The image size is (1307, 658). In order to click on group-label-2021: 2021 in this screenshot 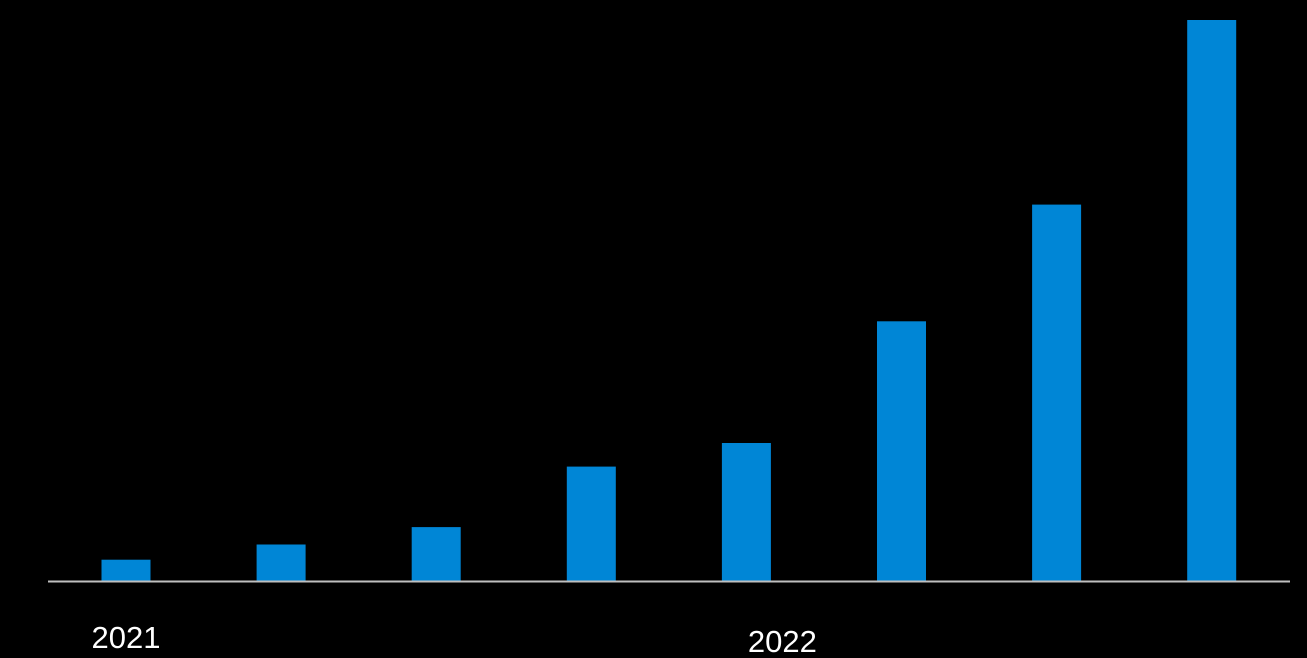, I will do `click(126, 637)`.